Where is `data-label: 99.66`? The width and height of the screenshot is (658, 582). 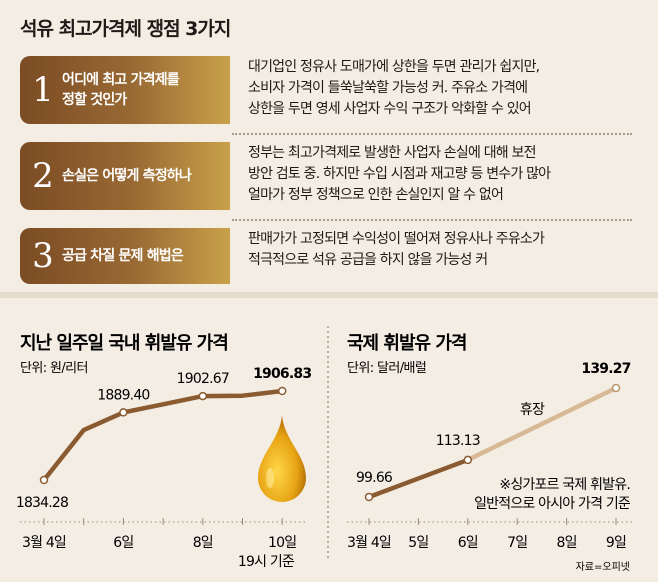 data-label: 99.66 is located at coordinates (374, 478).